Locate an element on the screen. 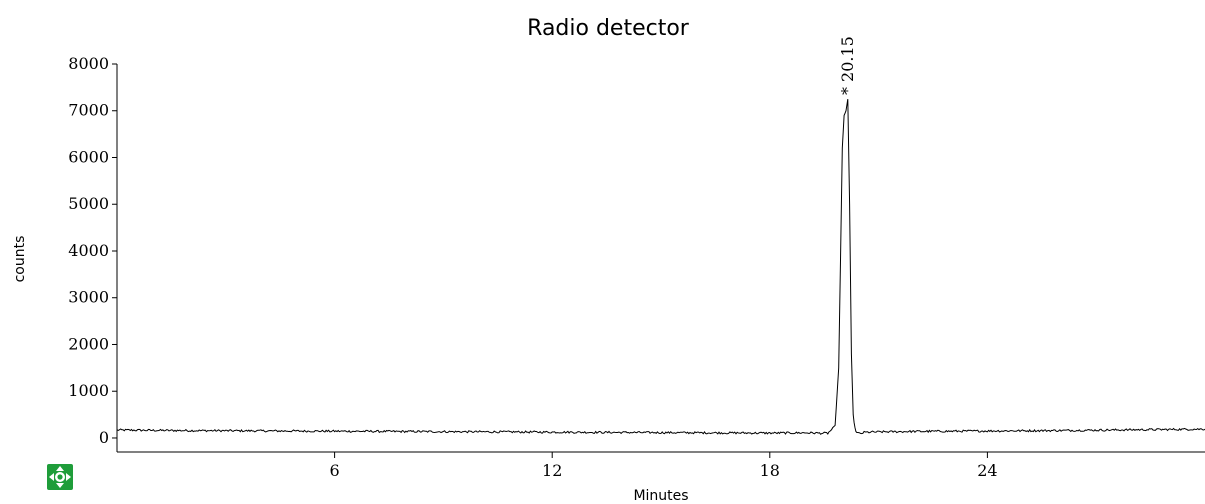  y-tick-label: 0 is located at coordinates (104, 437).